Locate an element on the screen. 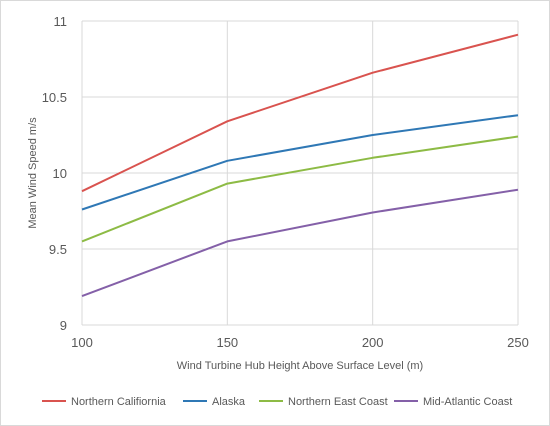 This screenshot has width=550, height=426. y-tick-label: 11 is located at coordinates (61, 21).